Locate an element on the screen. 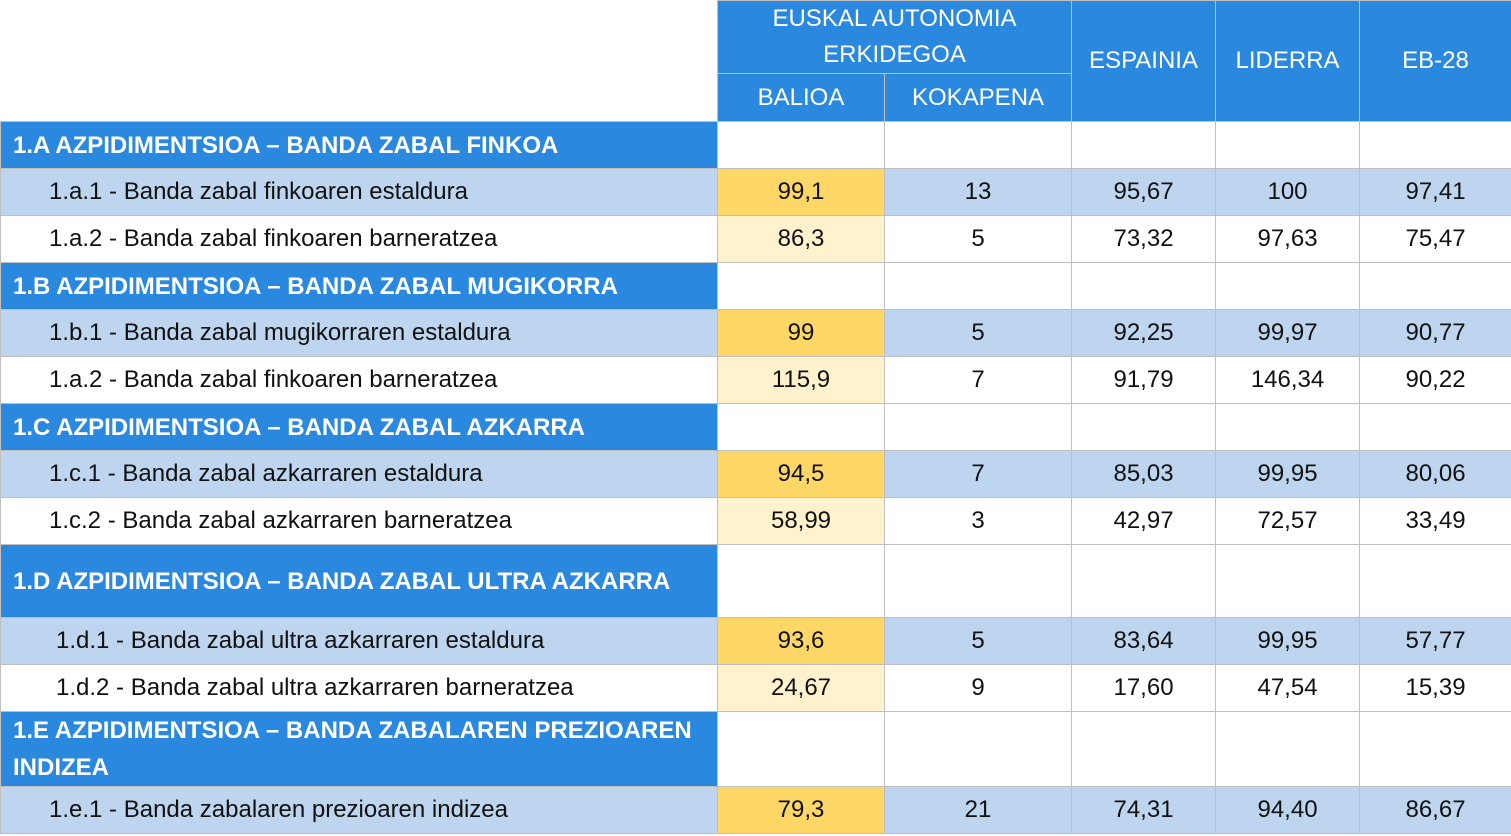  cell-balioa: 79,3 is located at coordinates (801, 810).